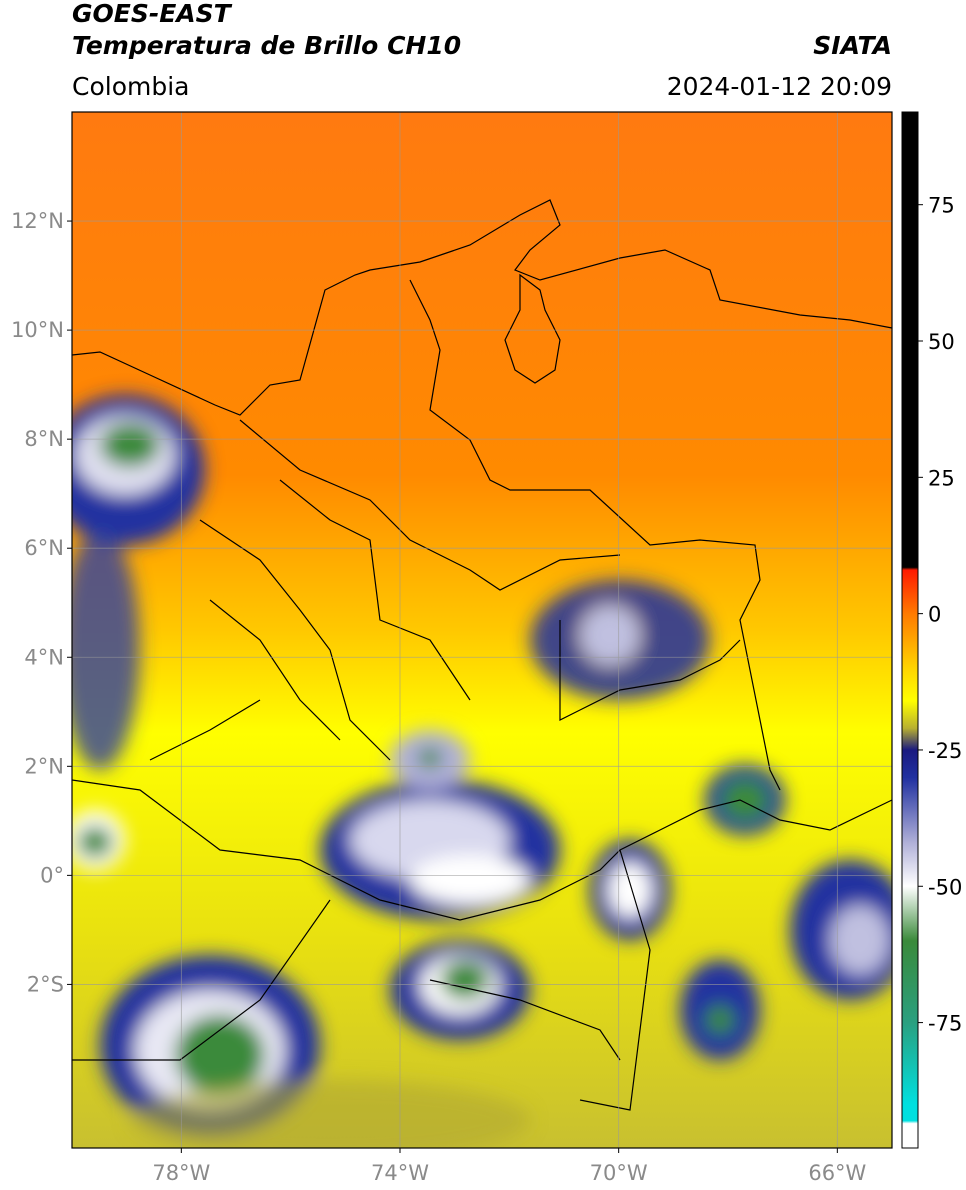  Describe the element at coordinates (941, 342) in the screenshot. I see `colorbar-tick-label: 50` at that location.